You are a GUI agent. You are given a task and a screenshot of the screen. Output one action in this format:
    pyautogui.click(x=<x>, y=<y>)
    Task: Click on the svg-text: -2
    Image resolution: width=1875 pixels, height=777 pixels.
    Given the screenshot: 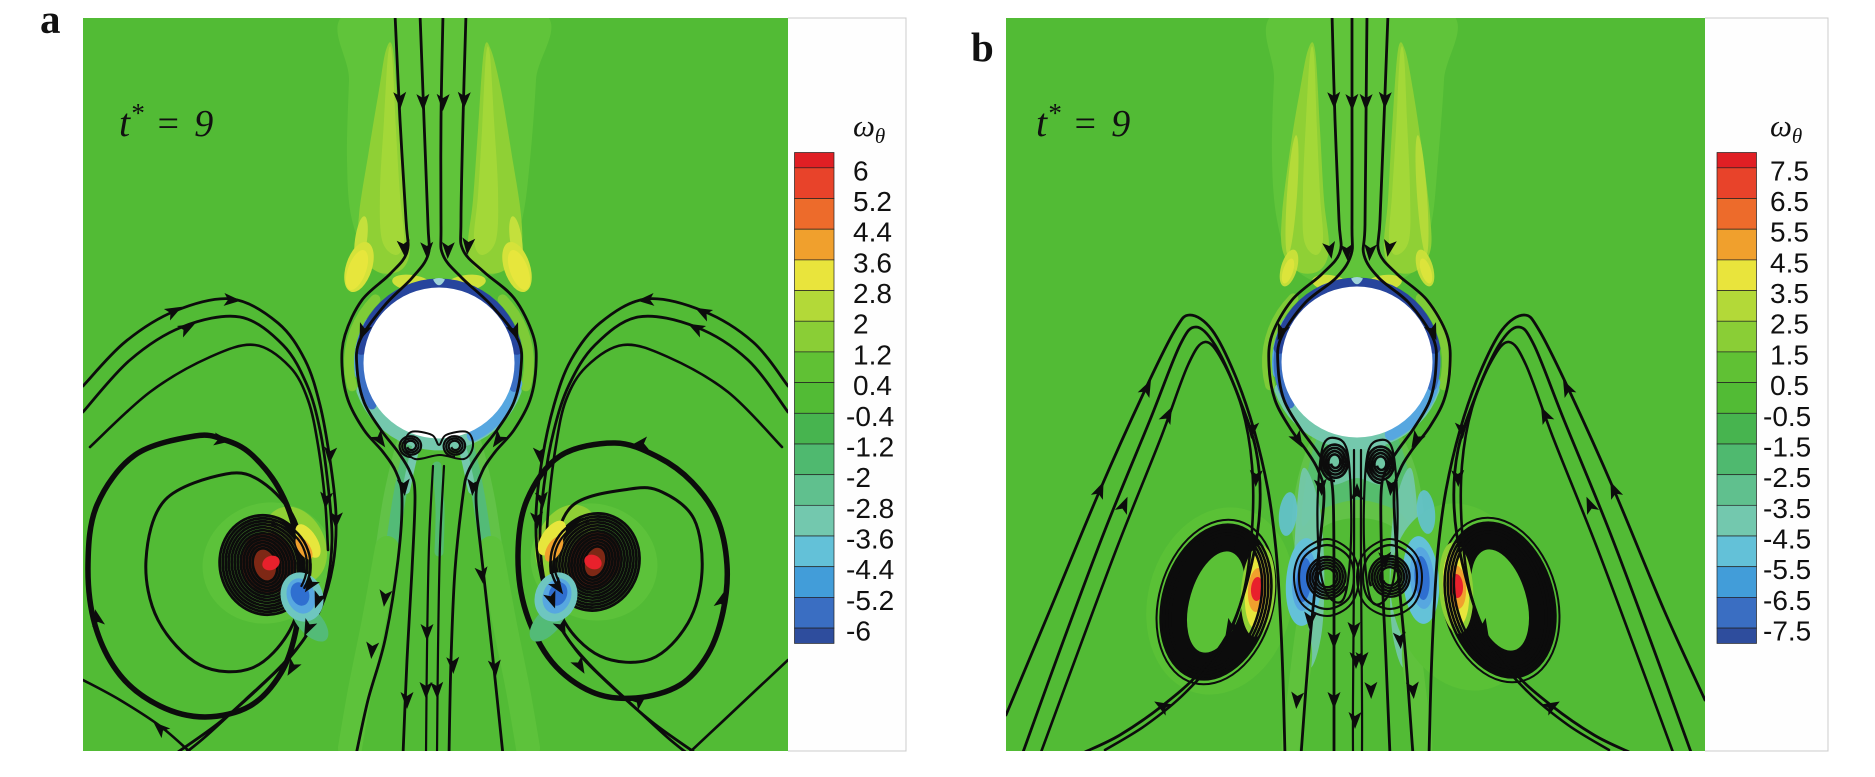 What is the action you would take?
    pyautogui.click(x=858, y=477)
    